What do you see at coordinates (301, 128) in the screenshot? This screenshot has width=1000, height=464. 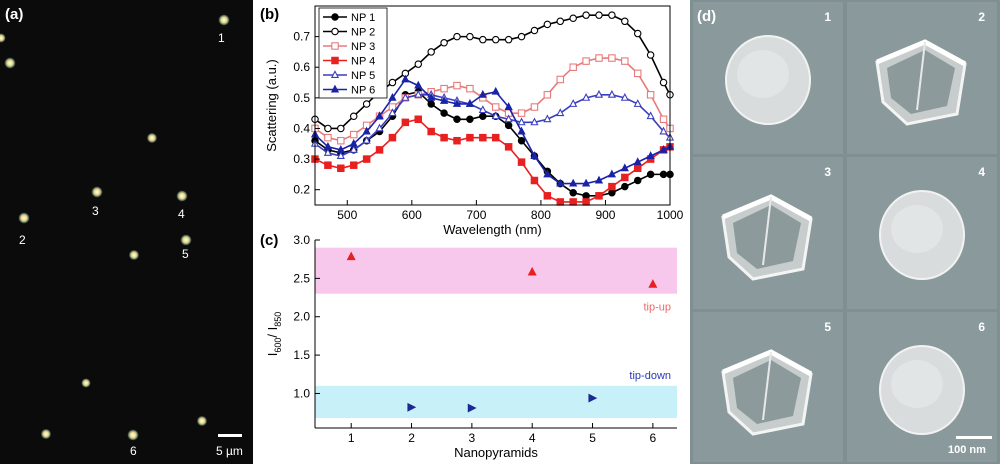 I see `y-tick-label: 0.4` at bounding box center [301, 128].